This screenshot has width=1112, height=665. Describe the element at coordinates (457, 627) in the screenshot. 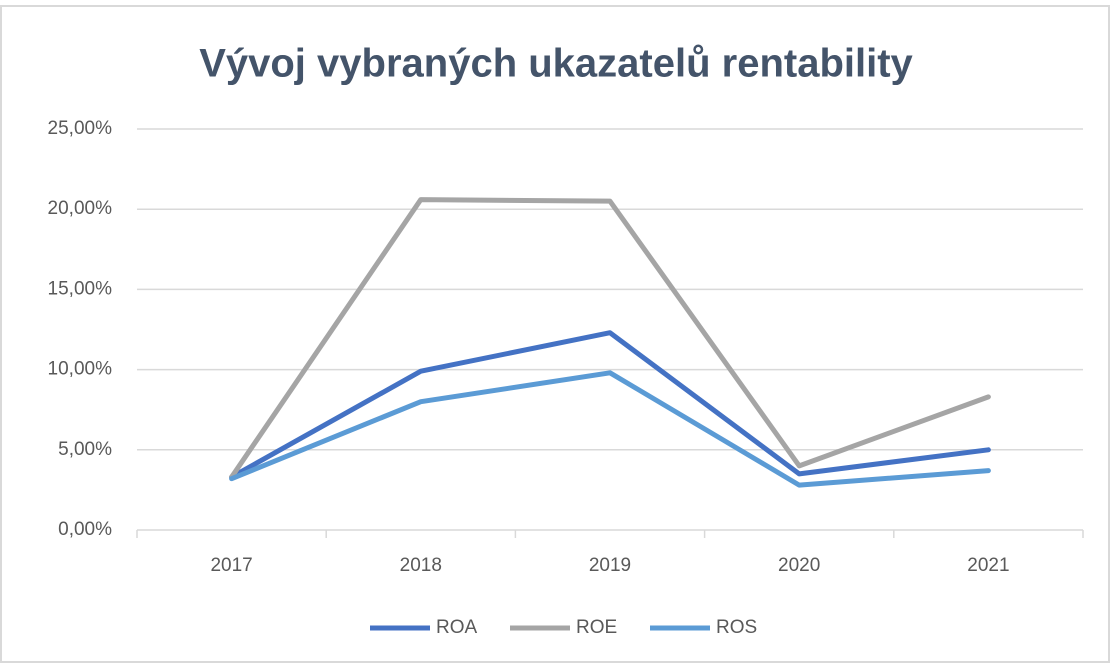

I see `legend-label: ROA` at that location.